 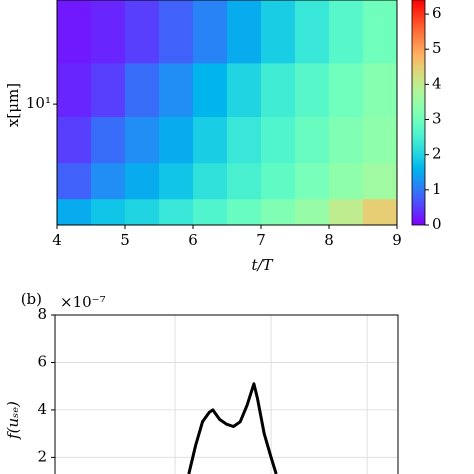 I want to click on x-tick-label: 8, so click(x=329, y=240).